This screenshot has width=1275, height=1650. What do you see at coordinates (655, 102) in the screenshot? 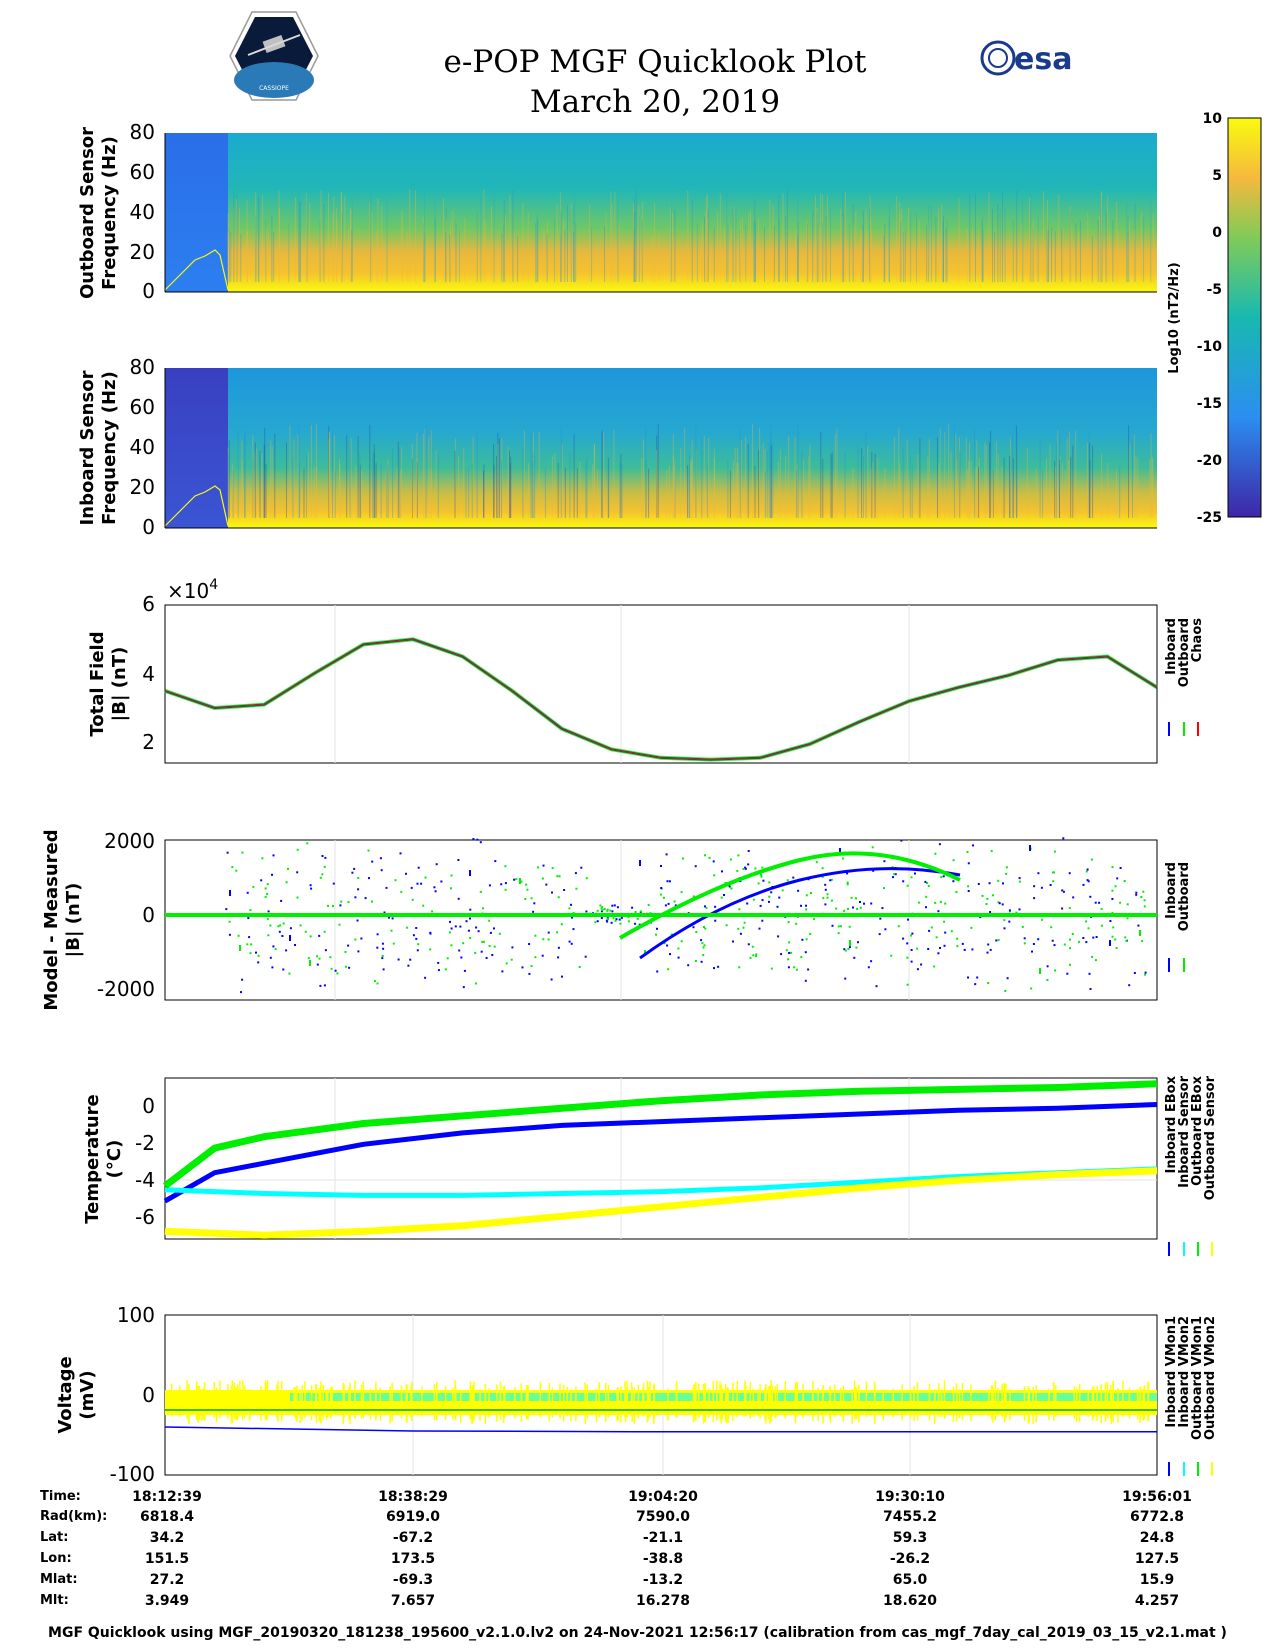
I see `page-date: March 20, 2019` at bounding box center [655, 102].